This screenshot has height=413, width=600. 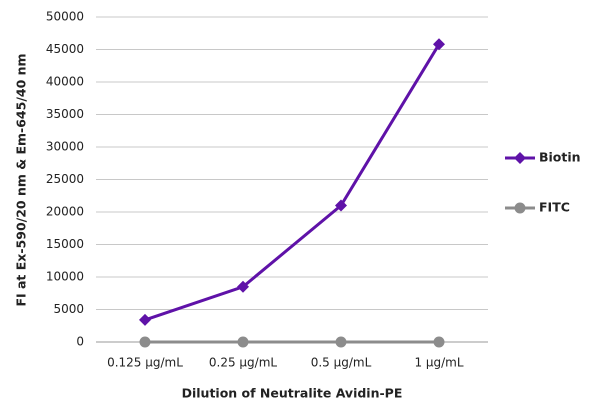 What do you see at coordinates (65, 49) in the screenshot?
I see `y-tick-label: 45000` at bounding box center [65, 49].